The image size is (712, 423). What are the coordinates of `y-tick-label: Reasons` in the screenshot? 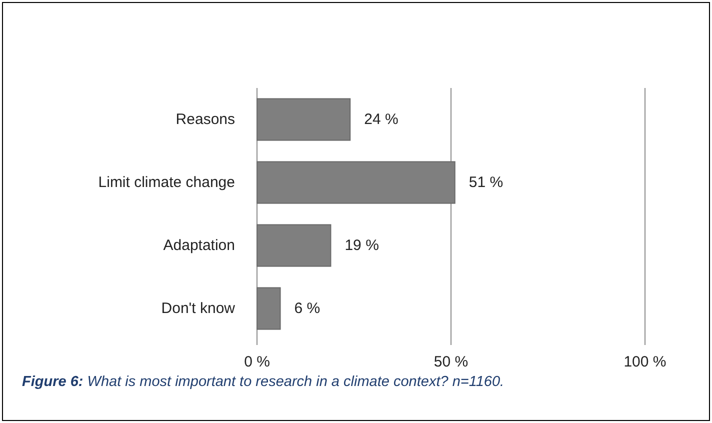 It's located at (205, 119).